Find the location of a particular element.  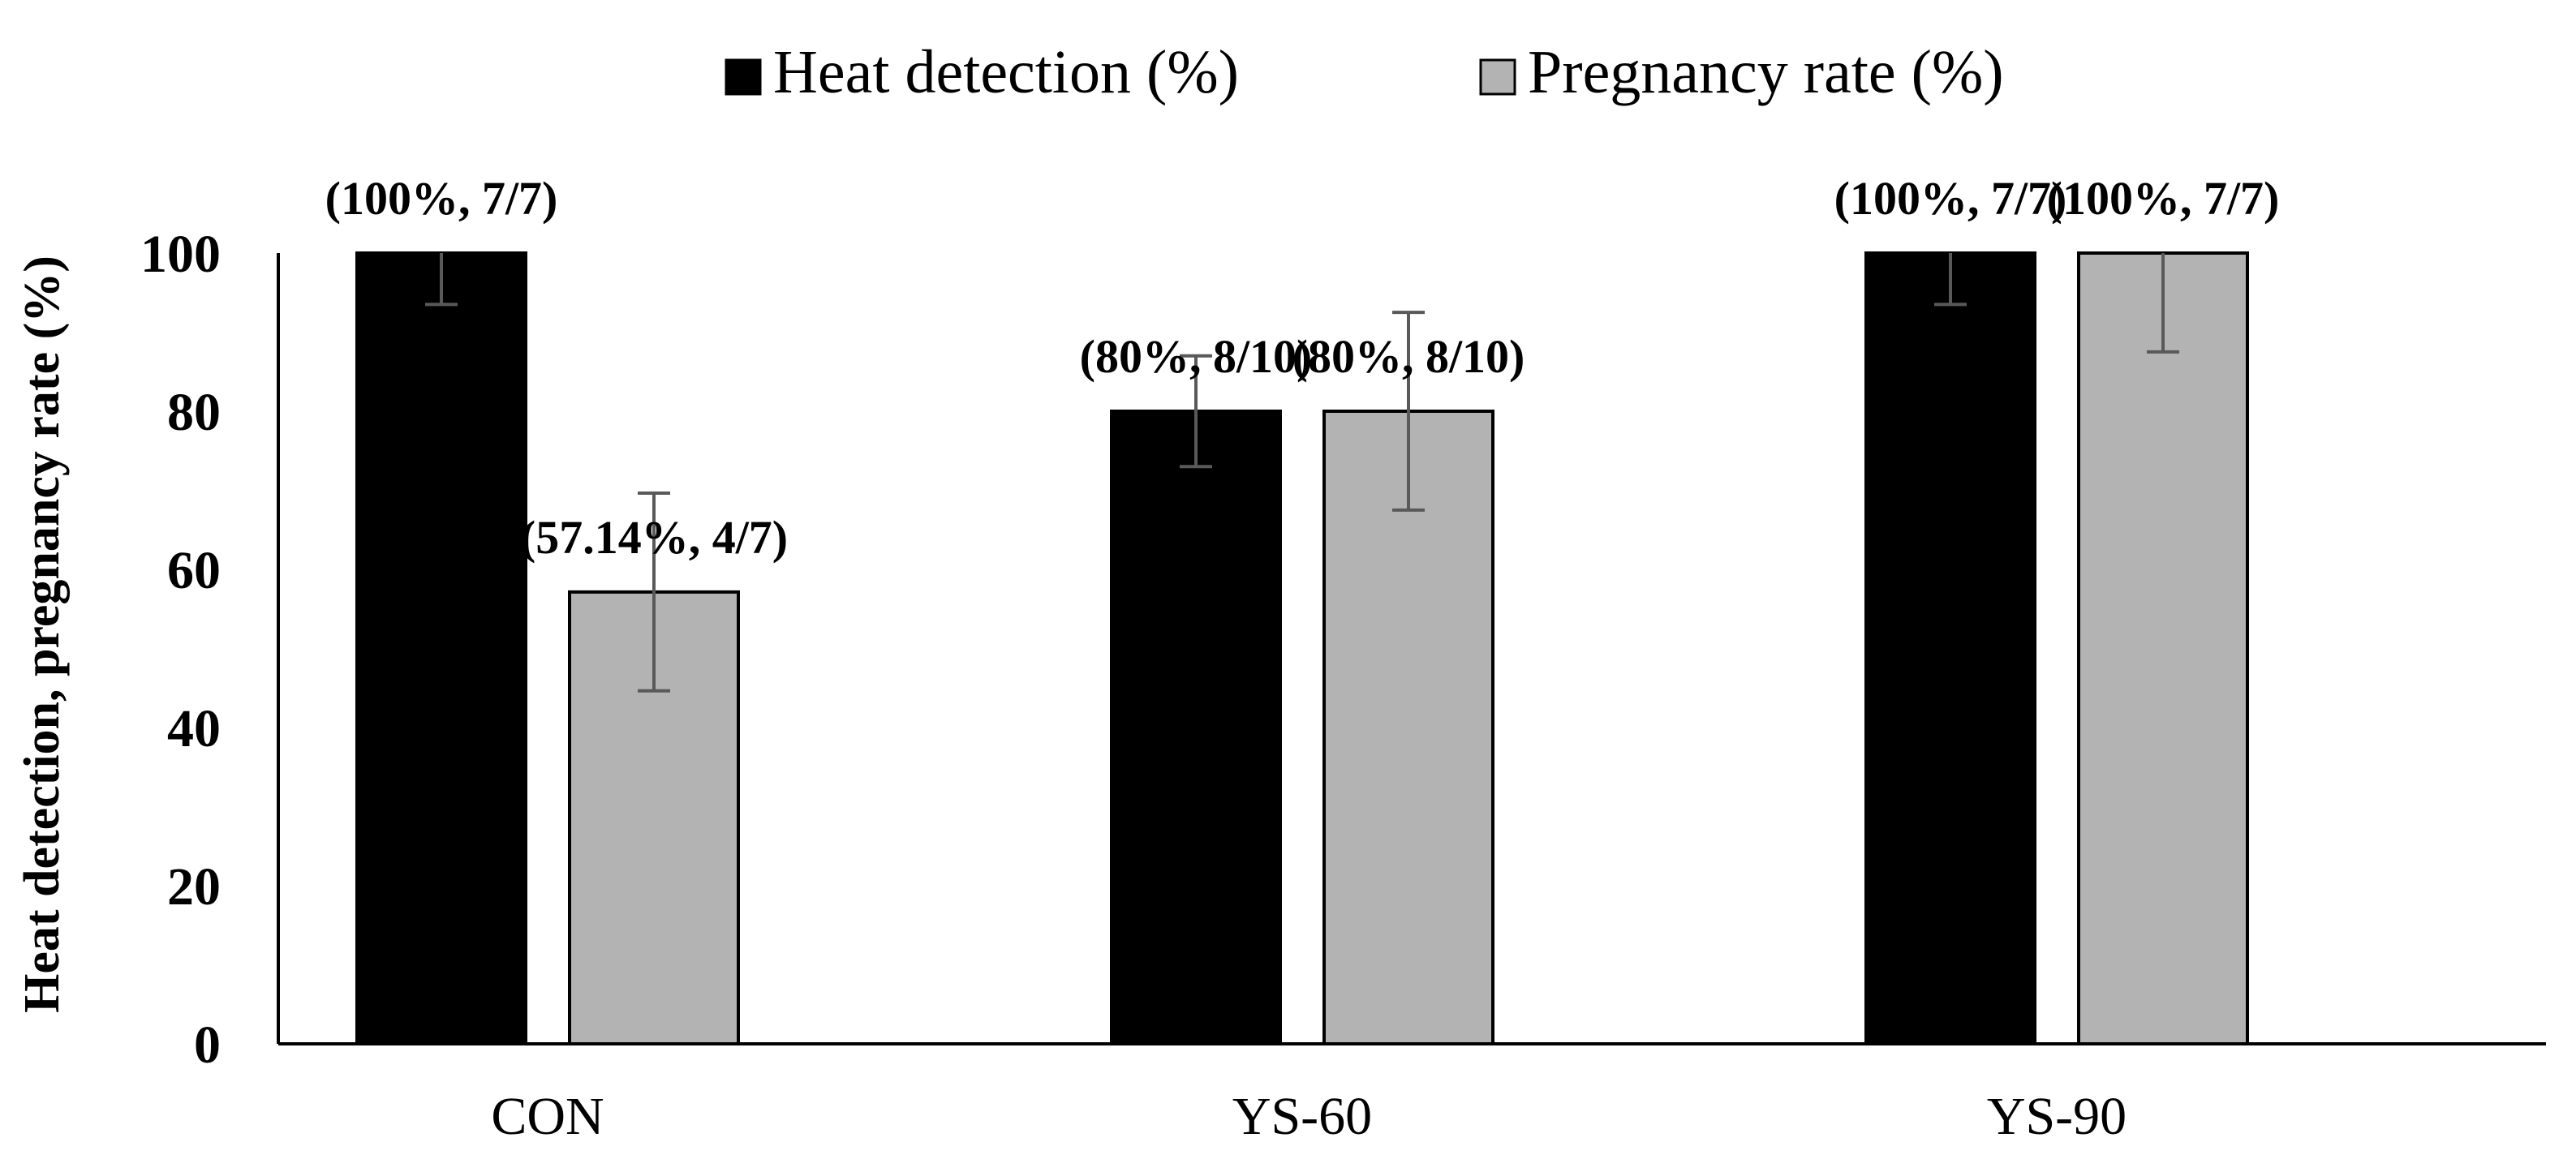

y-tick-label: 20 is located at coordinates (194, 887).